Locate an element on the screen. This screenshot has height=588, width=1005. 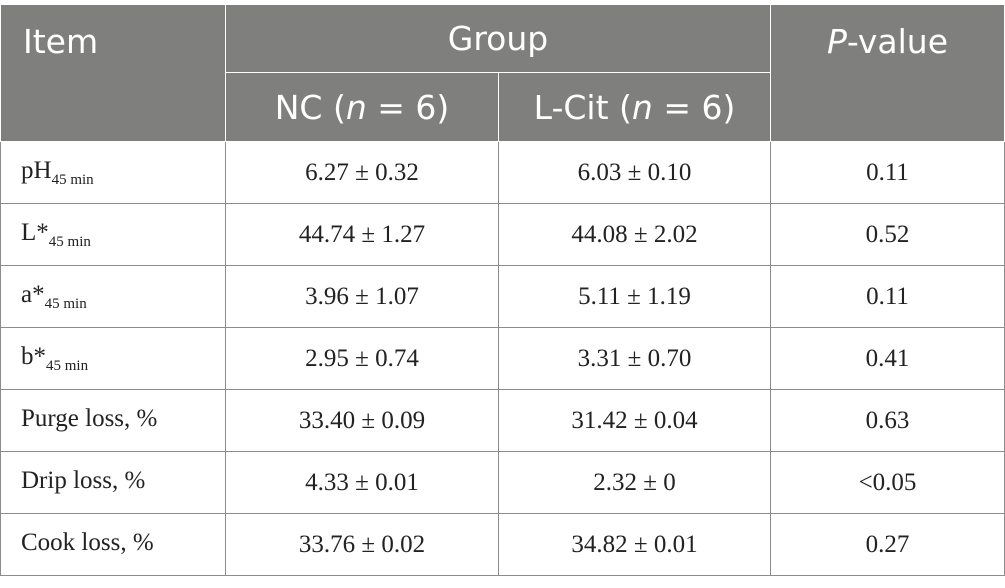
table-row: a*45 min 3.96 ± 1.07 5.11 ± 1.19 0.11 is located at coordinates (502, 296).